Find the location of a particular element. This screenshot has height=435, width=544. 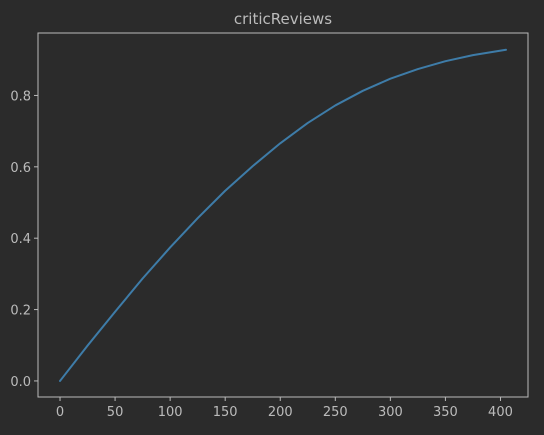

y-tick-label: 0.4 is located at coordinates (20, 239).